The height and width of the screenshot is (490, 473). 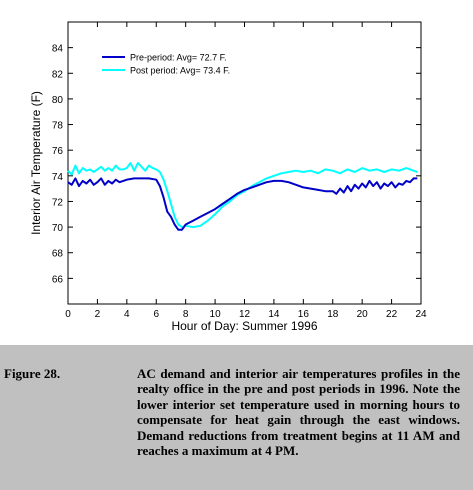 I want to click on x-tick-label: 6, so click(x=156, y=314).